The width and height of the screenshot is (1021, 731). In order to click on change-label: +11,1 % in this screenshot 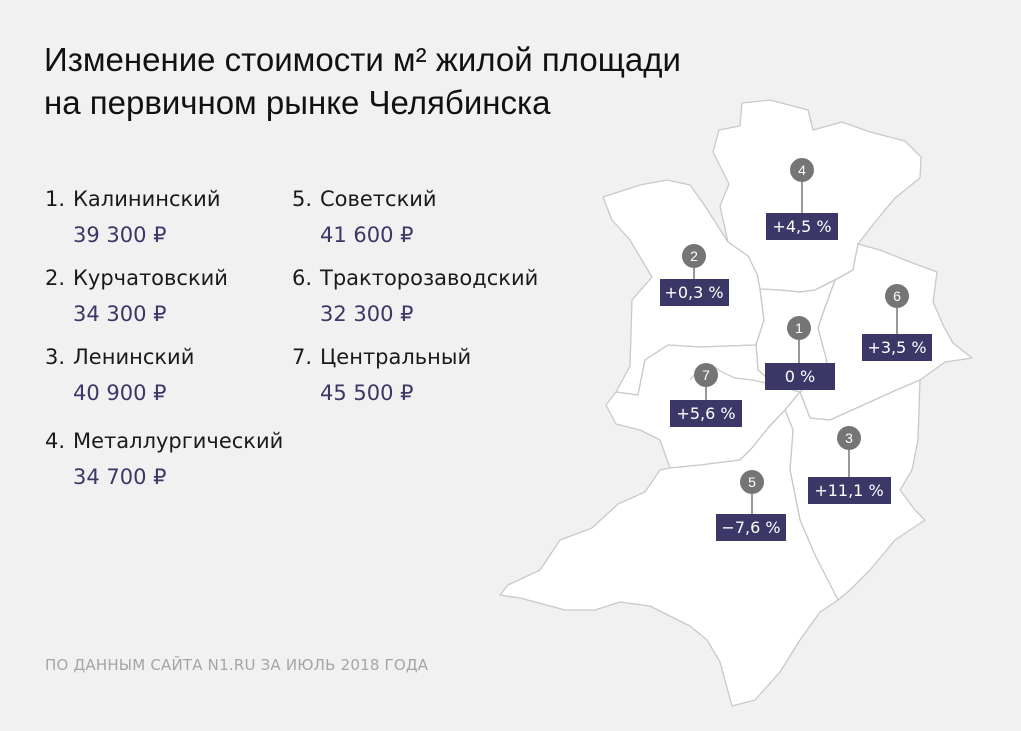, I will do `click(848, 490)`.